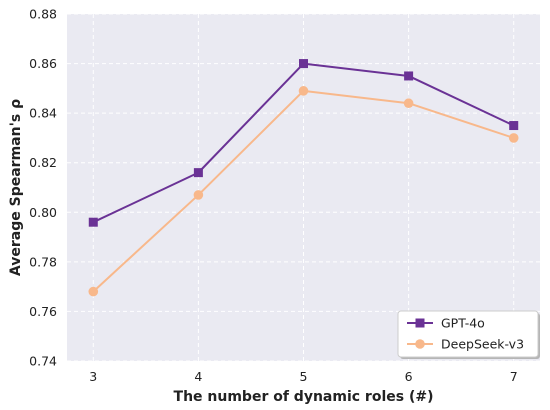 The width and height of the screenshot is (550, 410). I want to click on x-tick-label: 4, so click(198, 376).